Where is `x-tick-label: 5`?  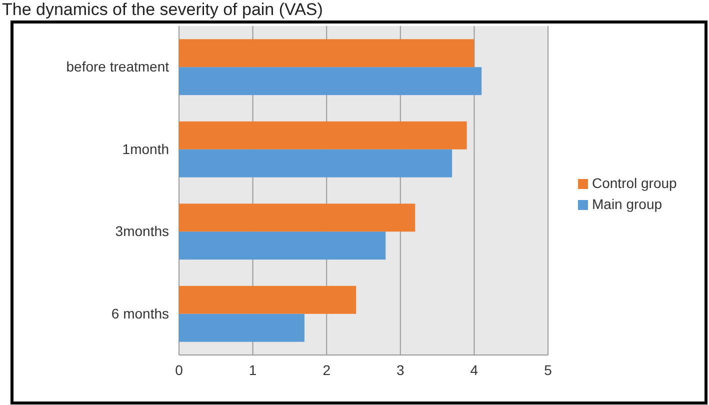 x-tick-label: 5 is located at coordinates (548, 370).